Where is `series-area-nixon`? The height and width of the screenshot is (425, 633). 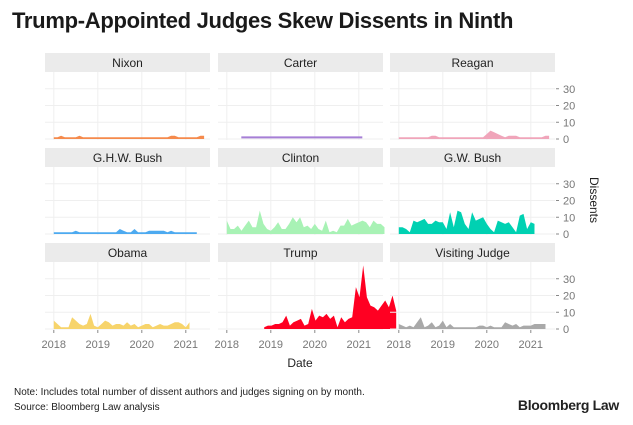
series-area-nixon is located at coordinates (129, 137).